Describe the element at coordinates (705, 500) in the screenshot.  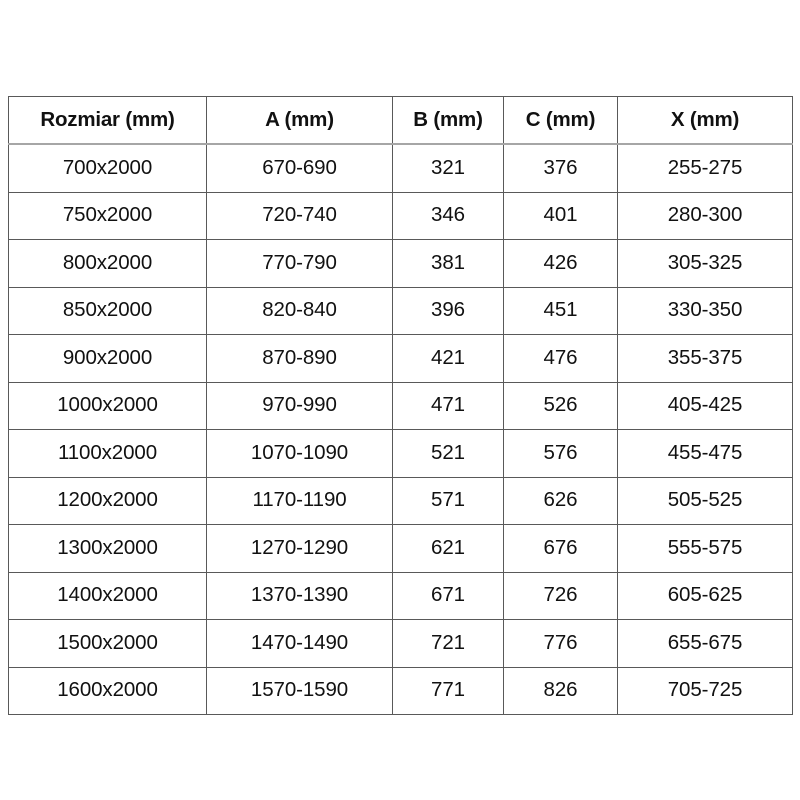
I see `table-cell-x: 505-525` at that location.